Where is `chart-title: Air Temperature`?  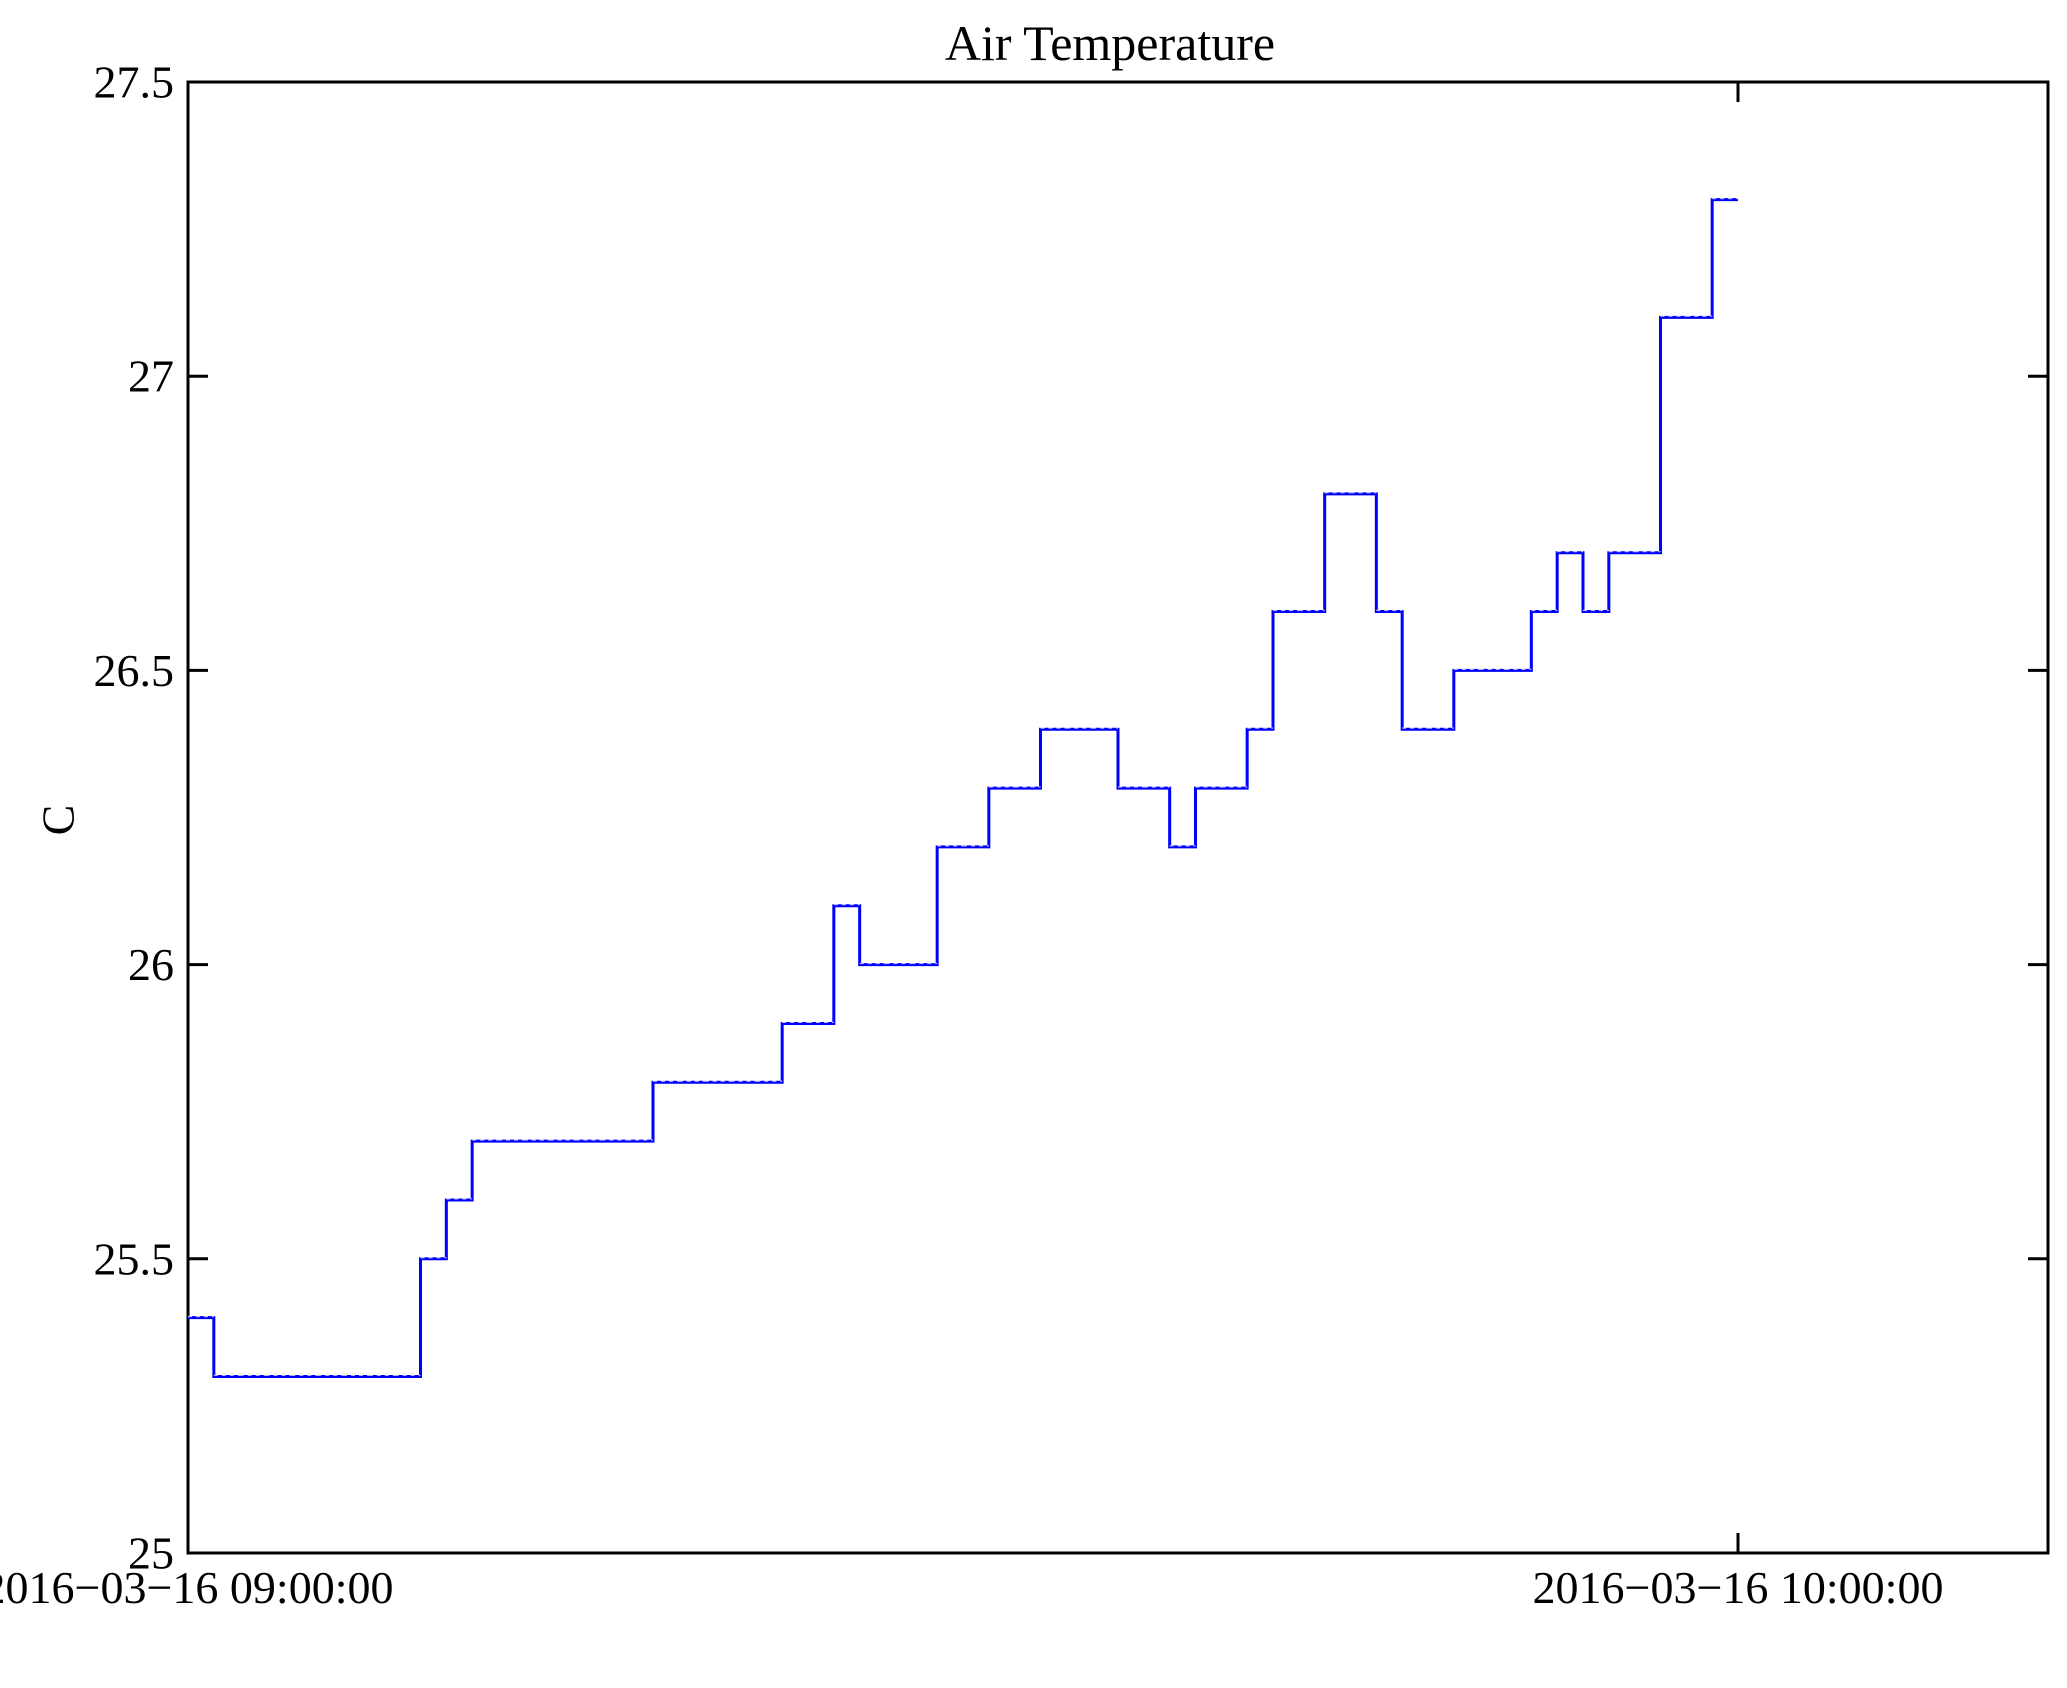 chart-title: Air Temperature is located at coordinates (1110, 43).